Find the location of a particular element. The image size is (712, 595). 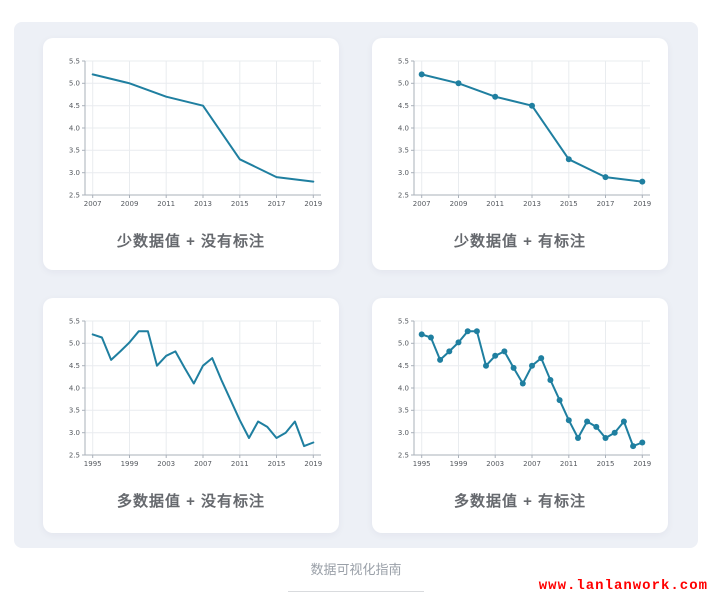

x-tick-label: 2009 is located at coordinates (459, 204).